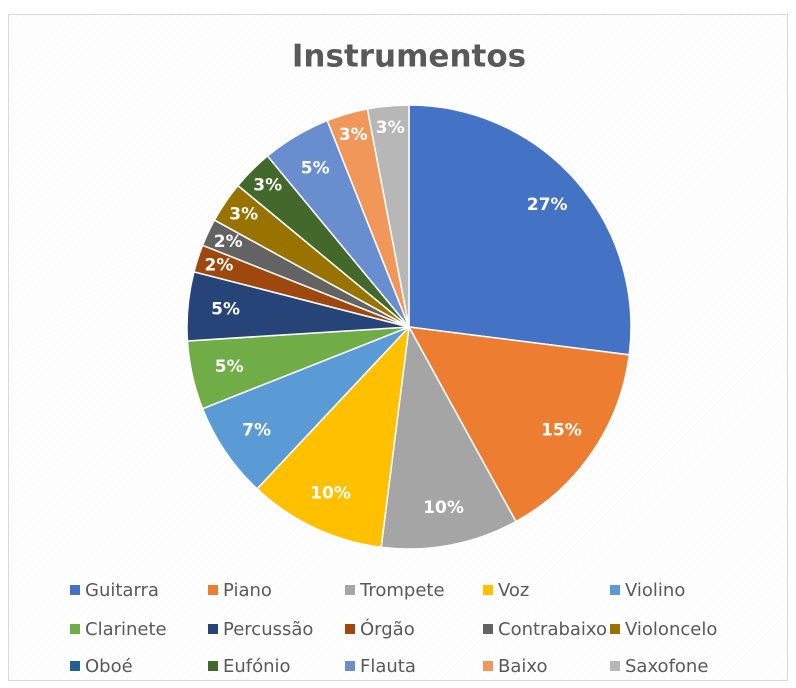  What do you see at coordinates (126, 629) in the screenshot?
I see `legend-label: Clarinete` at bounding box center [126, 629].